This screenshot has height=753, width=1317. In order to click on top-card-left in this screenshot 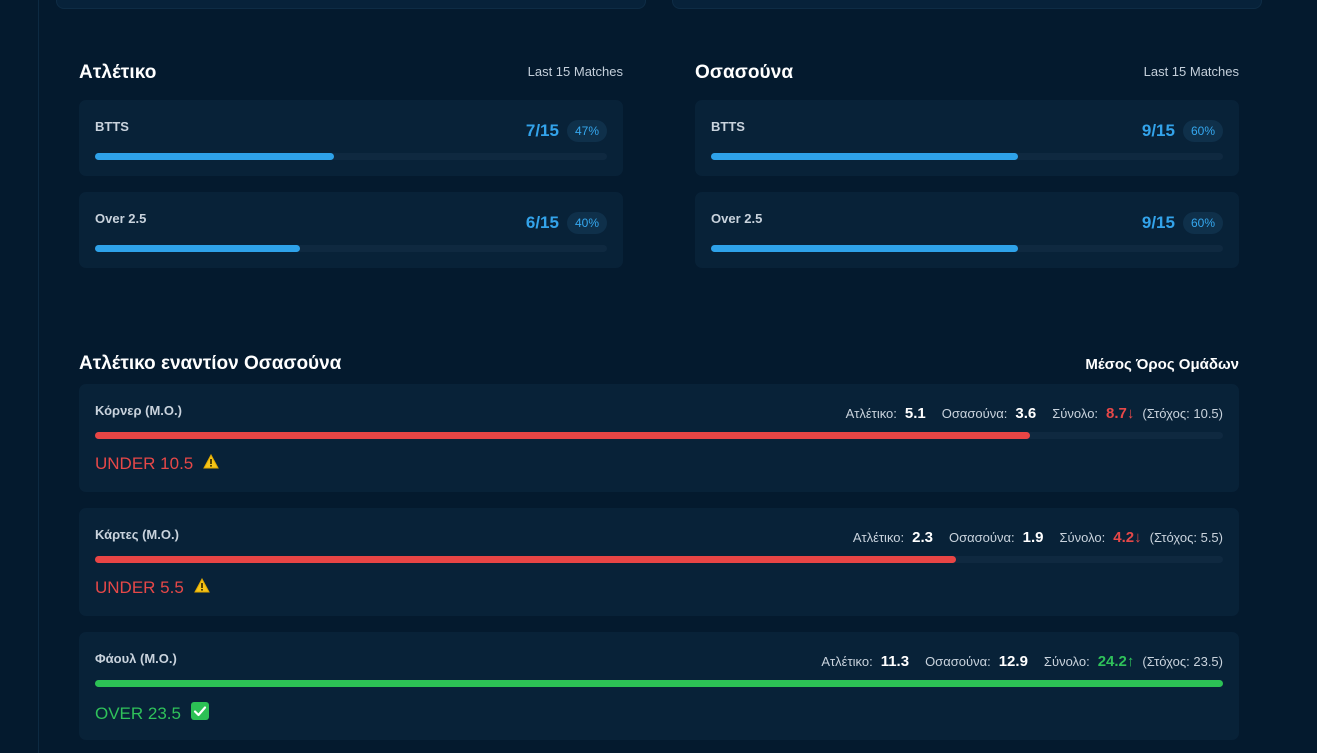, I will do `click(351, 4)`.